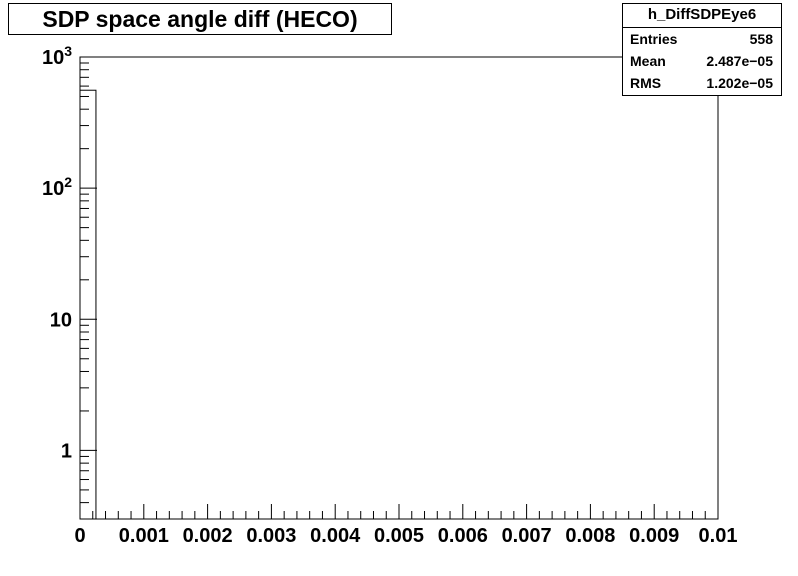 Image resolution: width=798 pixels, height=576 pixels. I want to click on x-tick-label: 0.008, so click(590, 536).